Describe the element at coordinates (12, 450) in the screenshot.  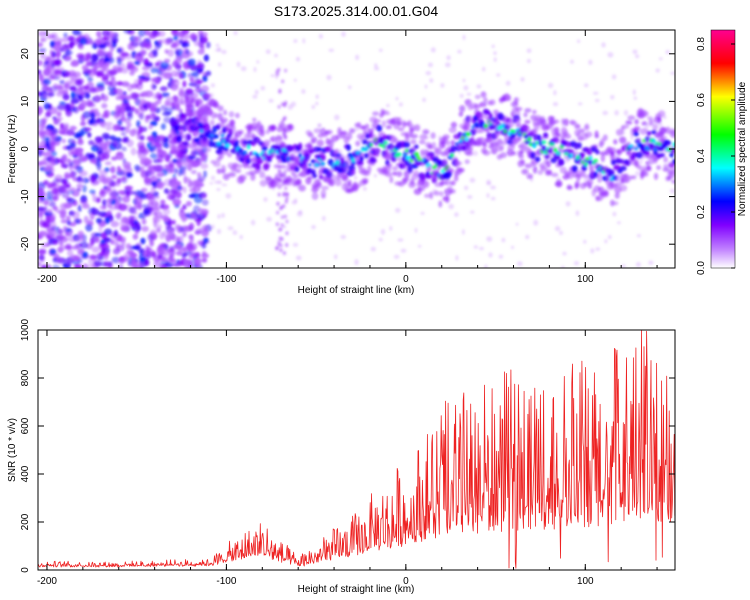
I see `snr-y-label: SNR (10 * v/v)` at that location.